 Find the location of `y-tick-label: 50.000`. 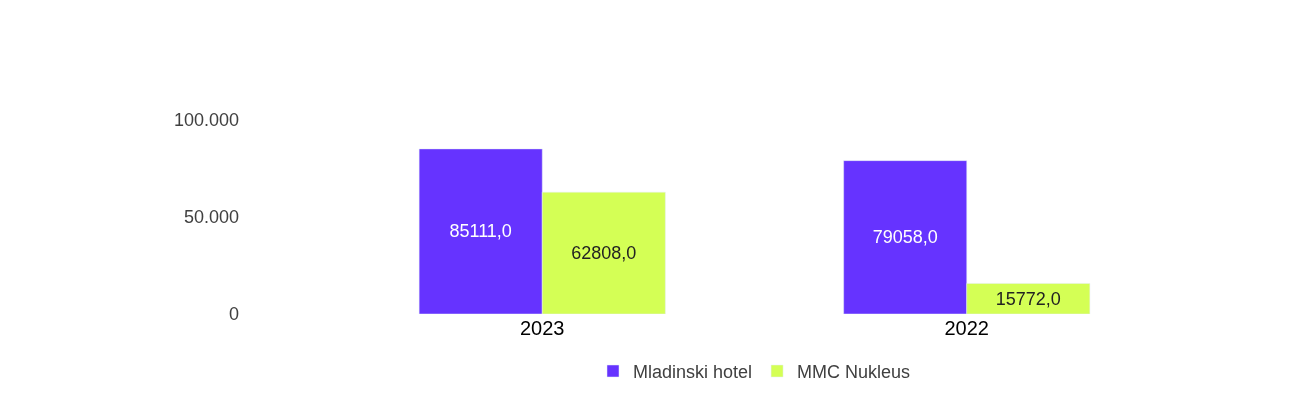

y-tick-label: 50.000 is located at coordinates (211, 217).